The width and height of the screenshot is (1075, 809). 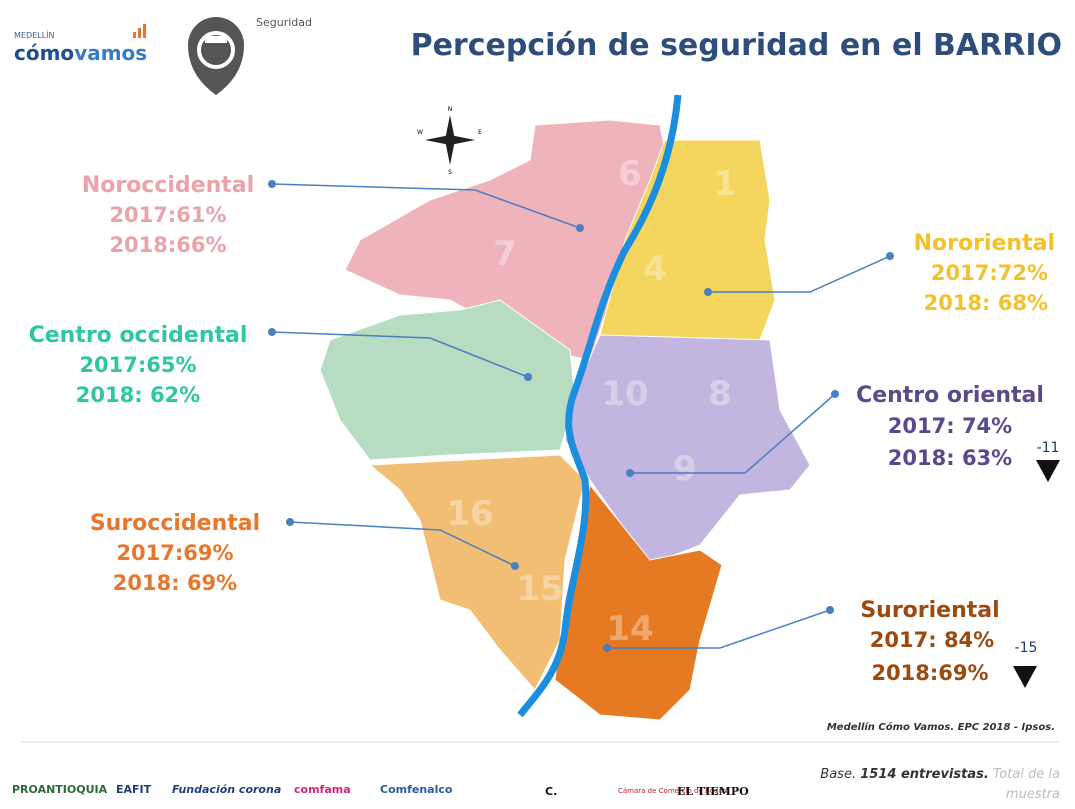 What do you see at coordinates (175, 523) in the screenshot?
I see `region-name: Suroccidental` at bounding box center [175, 523].